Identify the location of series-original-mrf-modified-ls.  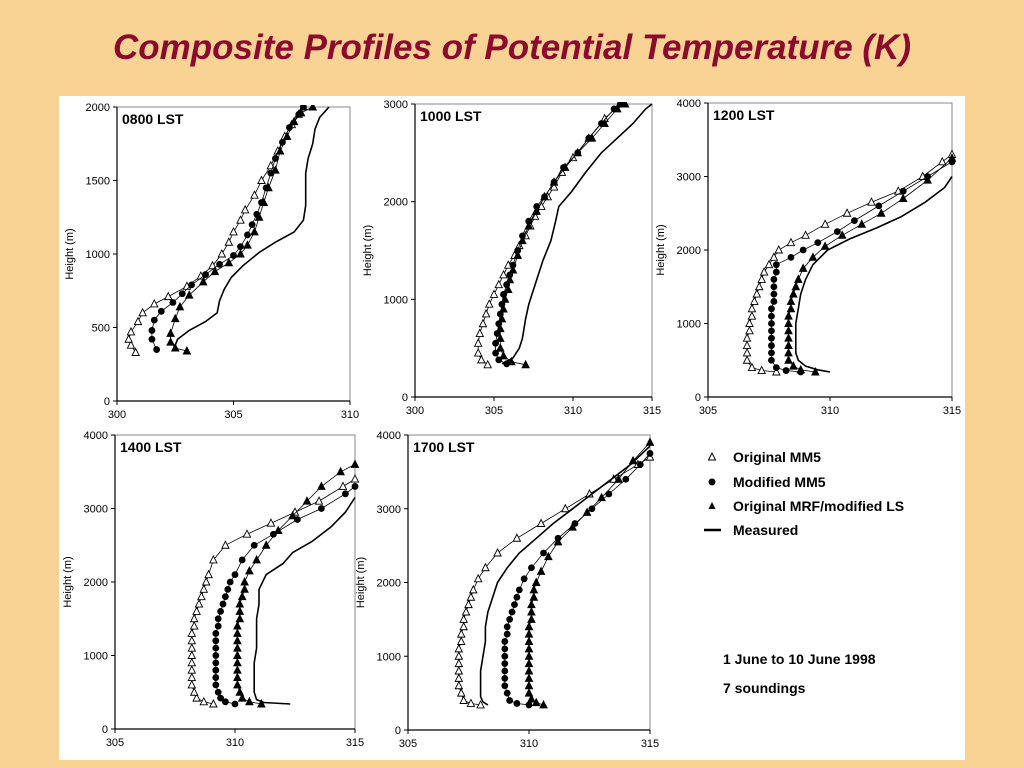
(562, 235).